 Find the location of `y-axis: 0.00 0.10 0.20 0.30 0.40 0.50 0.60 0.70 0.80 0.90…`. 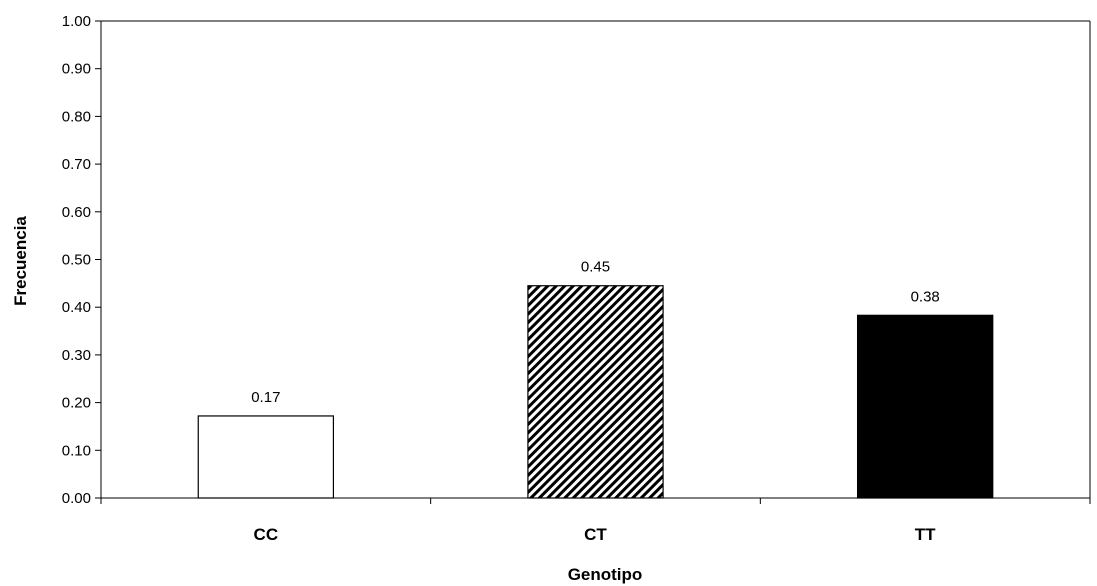

y-axis: 0.00 0.10 0.20 0.30 0.40 0.50 0.60 0.70 0.80 0.90… is located at coordinates (82, 260).